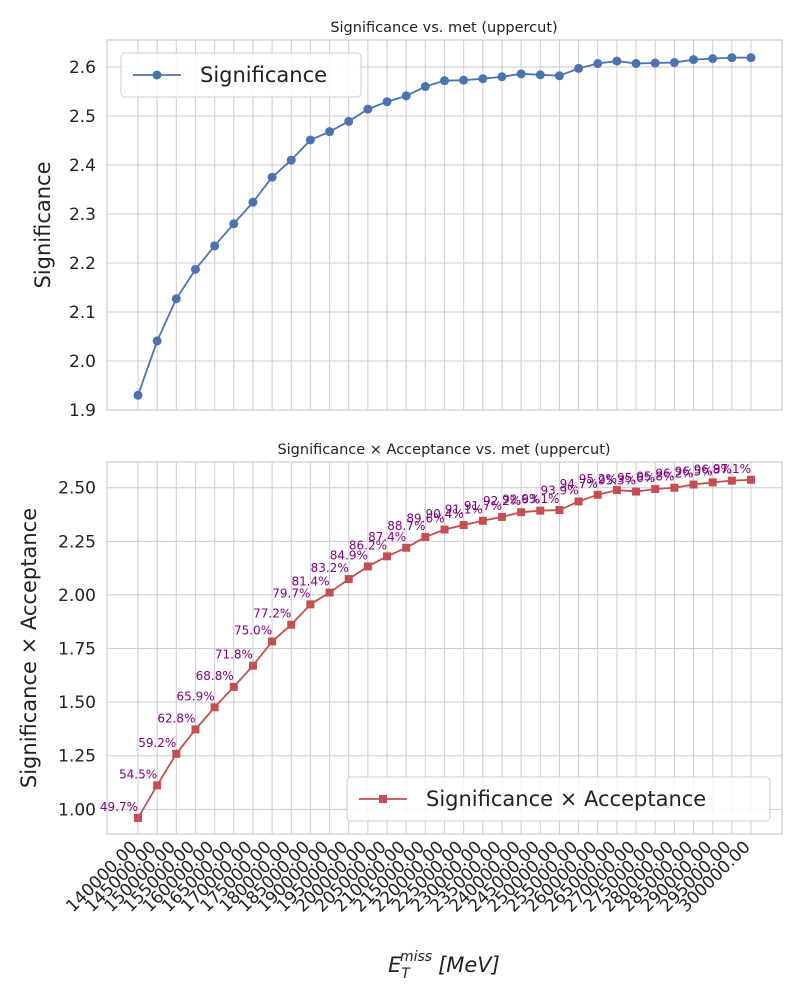  What do you see at coordinates (234, 655) in the screenshot?
I see `acceptance-label: 71.8%` at bounding box center [234, 655].